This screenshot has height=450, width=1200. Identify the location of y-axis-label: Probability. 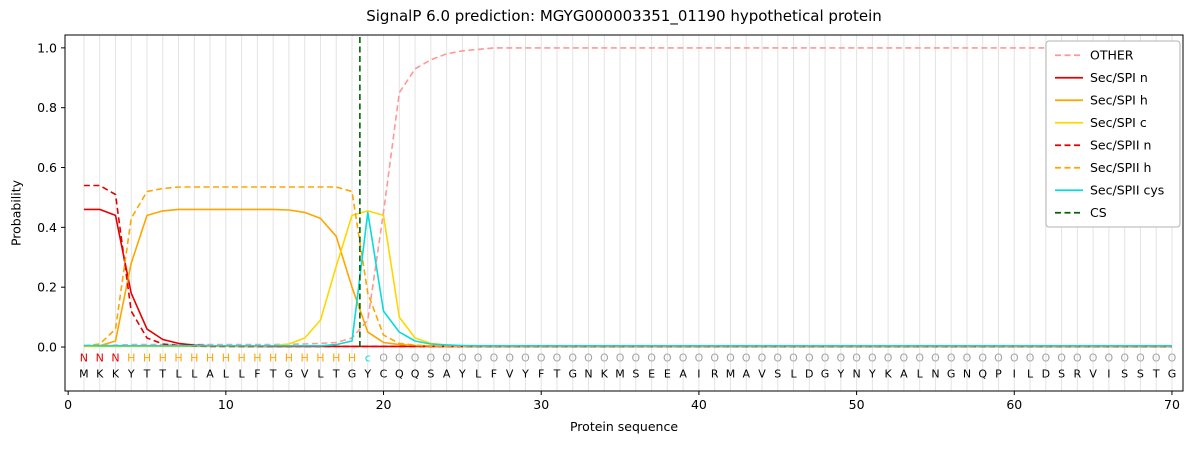
(16, 213).